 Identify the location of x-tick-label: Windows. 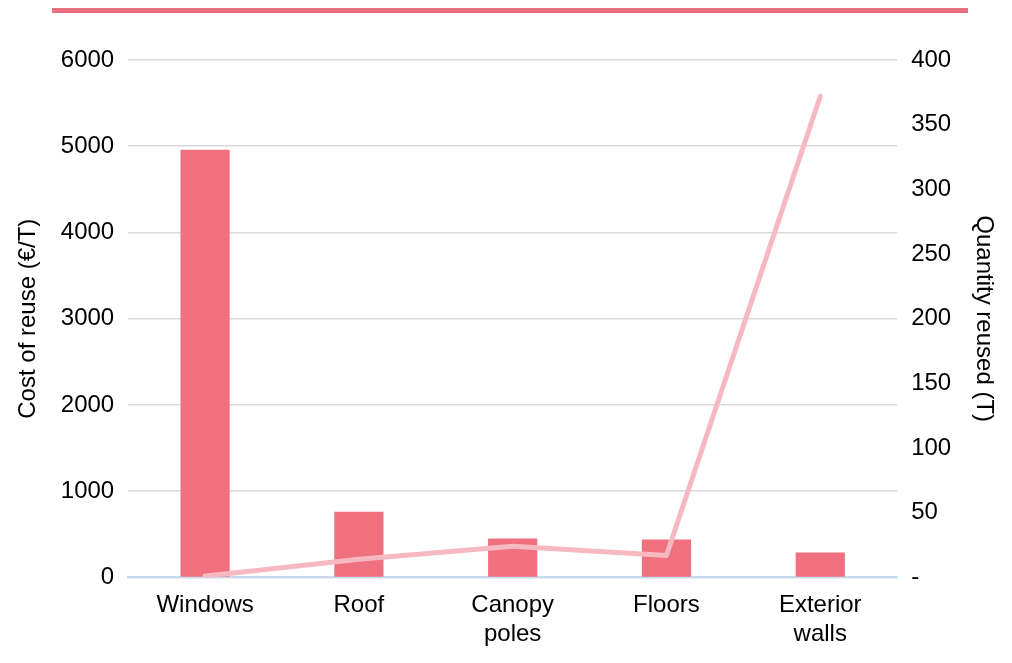
(205, 604).